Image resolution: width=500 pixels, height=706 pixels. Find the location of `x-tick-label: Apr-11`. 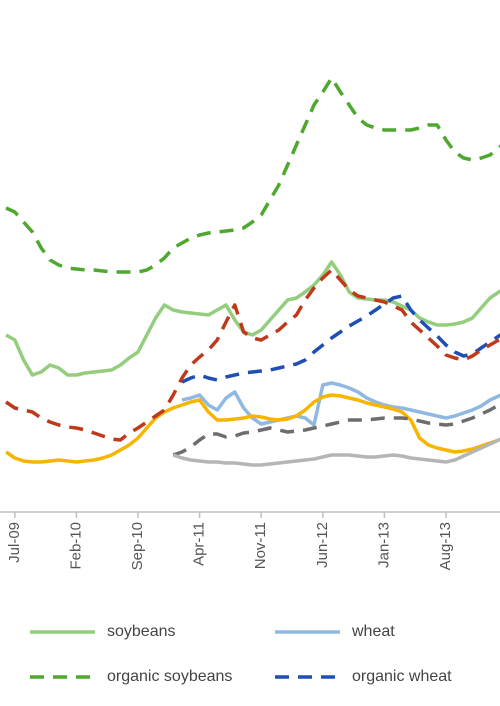

x-tick-label: Apr-11 is located at coordinates (199, 544).